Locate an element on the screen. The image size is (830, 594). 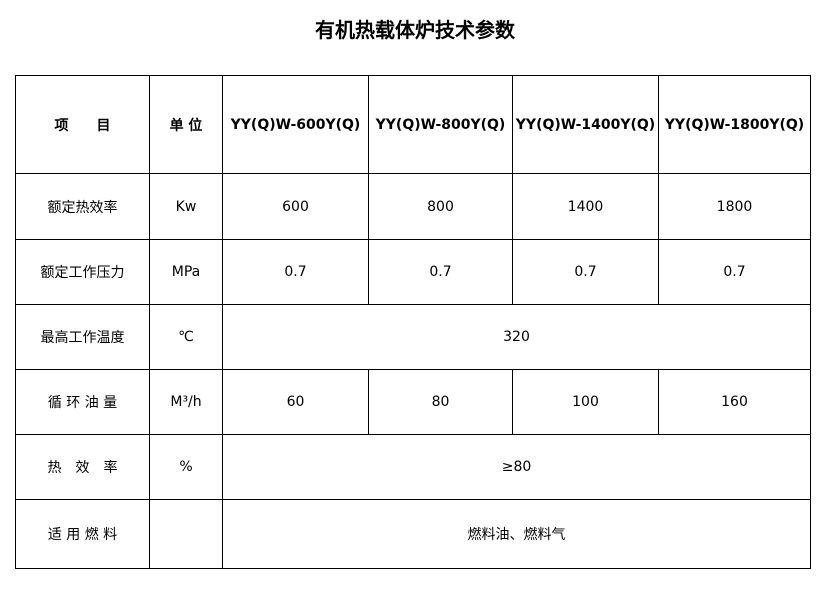
cell-merged-value: 燃料油、燃料气 is located at coordinates (516, 534).